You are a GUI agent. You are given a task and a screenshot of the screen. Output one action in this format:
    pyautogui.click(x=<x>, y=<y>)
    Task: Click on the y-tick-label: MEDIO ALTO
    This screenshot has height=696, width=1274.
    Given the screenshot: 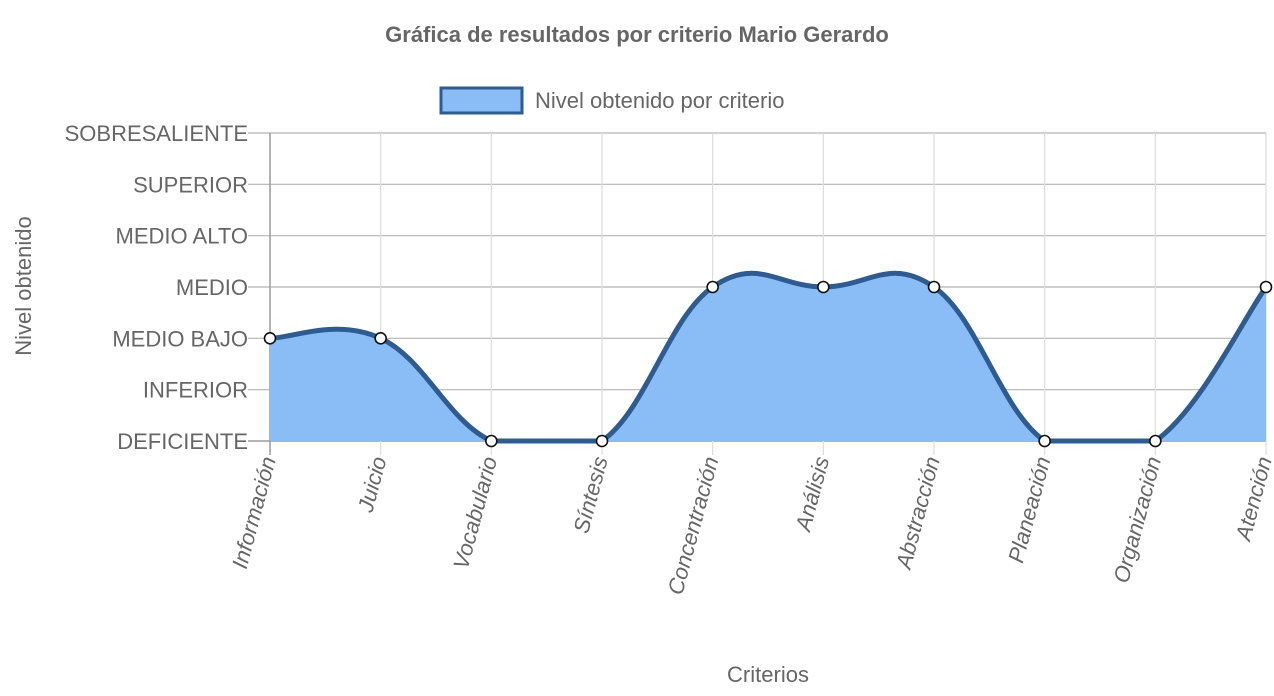 What is the action you would take?
    pyautogui.click(x=182, y=236)
    